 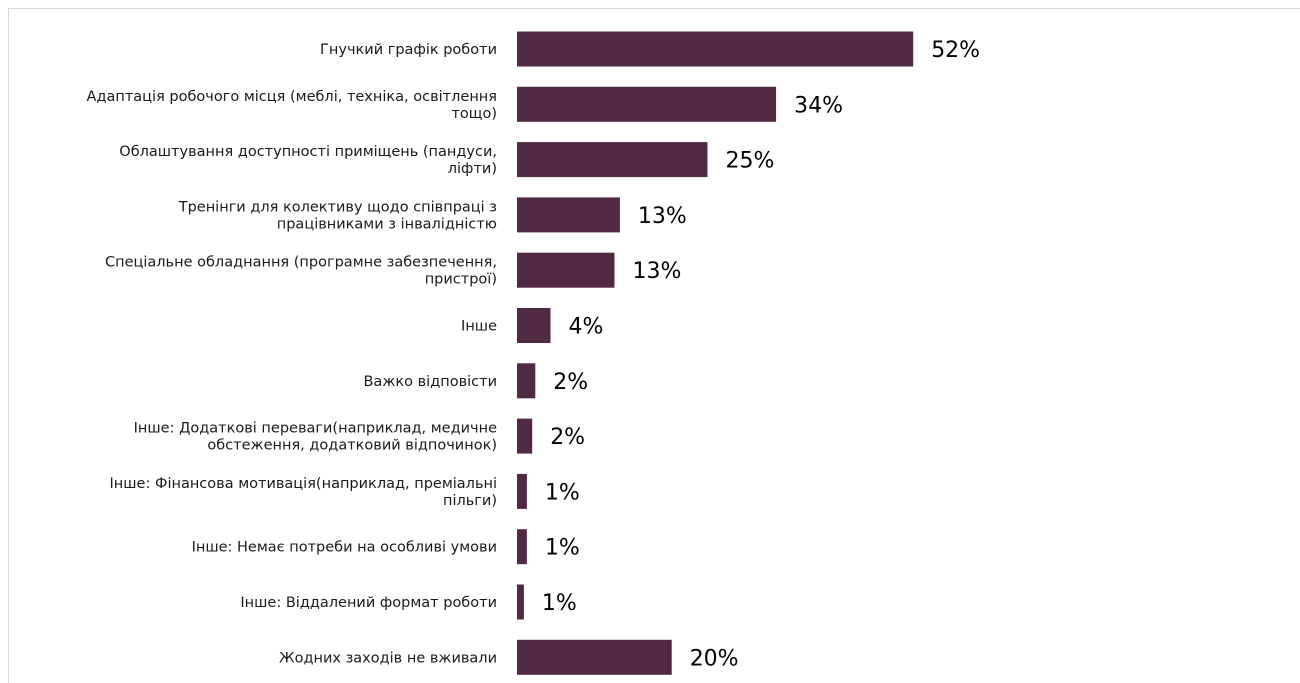 What do you see at coordinates (474, 114) in the screenshot?
I see `category-label-1-line-1: тощо)` at bounding box center [474, 114].